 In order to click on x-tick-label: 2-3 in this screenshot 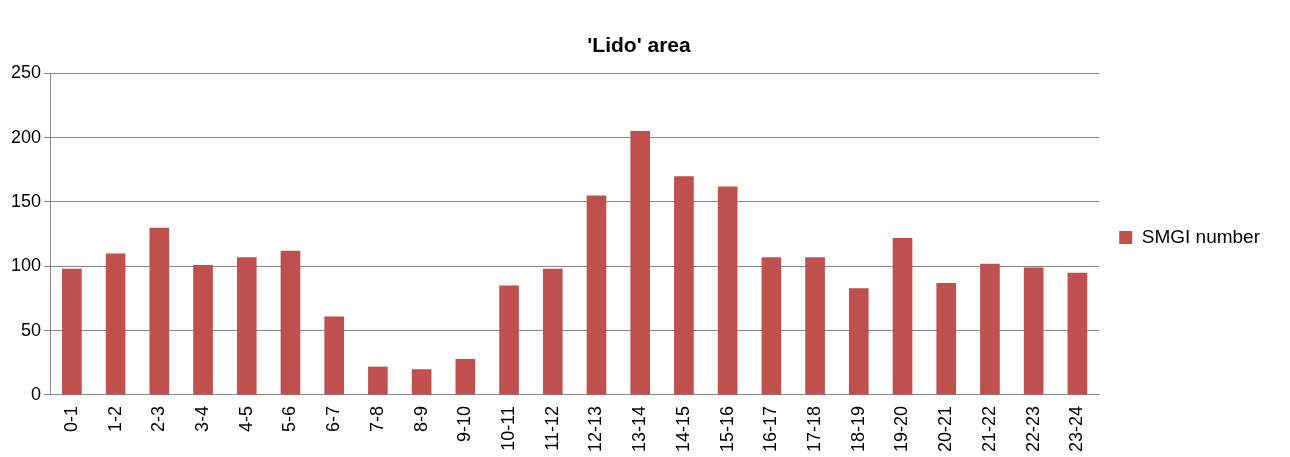, I will do `click(158, 418)`.